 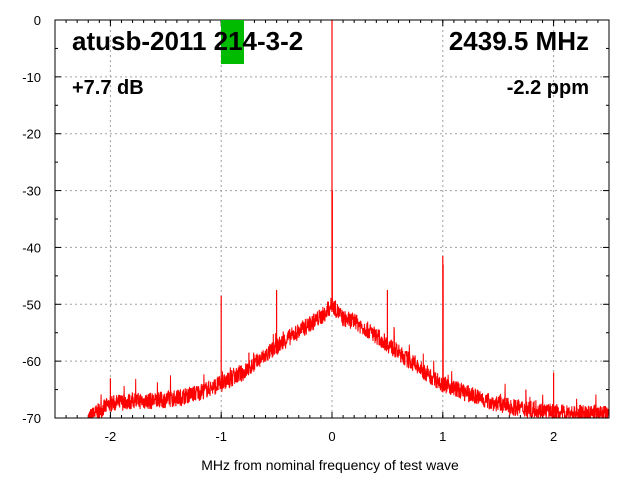 I want to click on ppm-label: -2.2 ppm, so click(x=547, y=88).